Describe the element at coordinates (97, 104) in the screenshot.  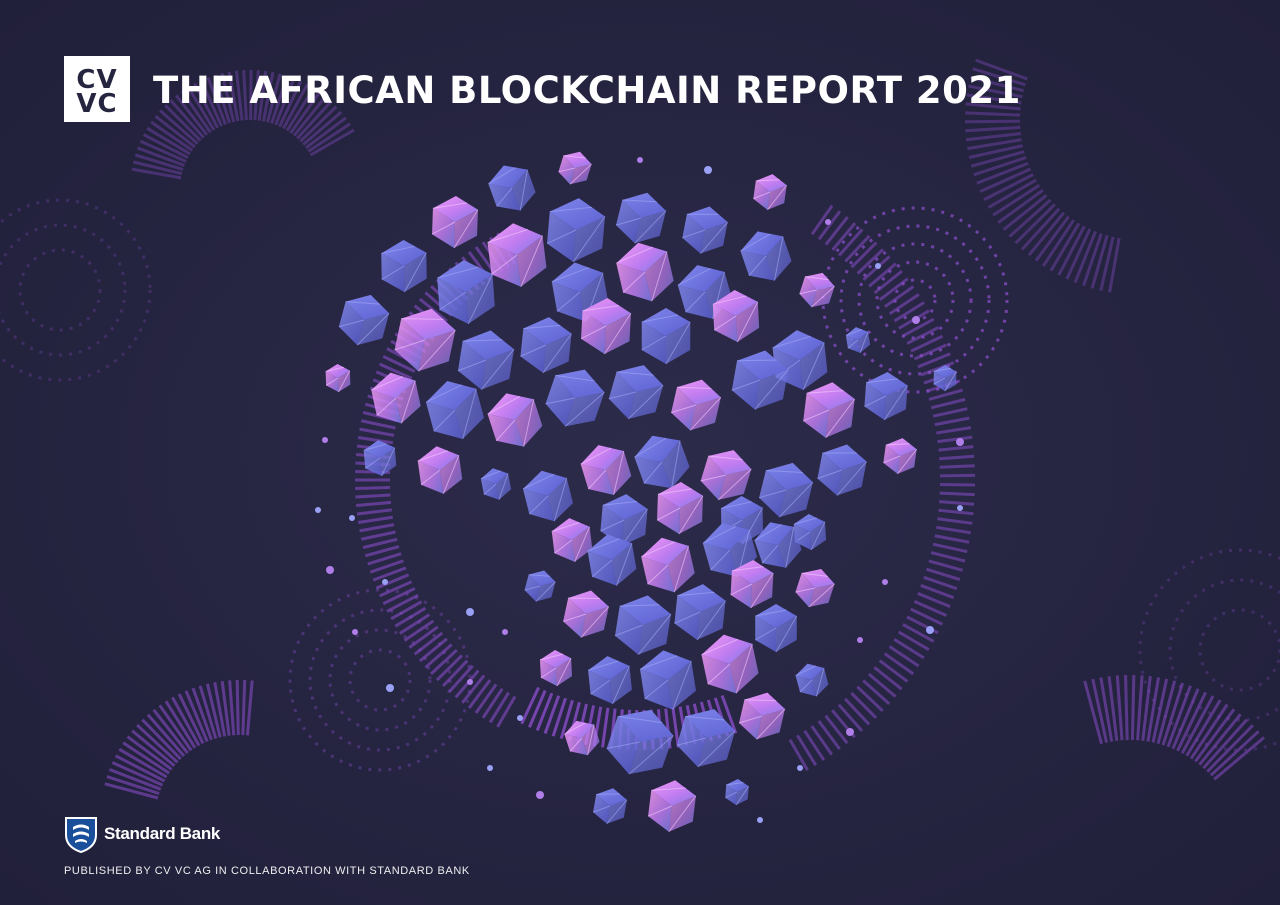
I see `cvvc-logo-line-2: VC` at that location.